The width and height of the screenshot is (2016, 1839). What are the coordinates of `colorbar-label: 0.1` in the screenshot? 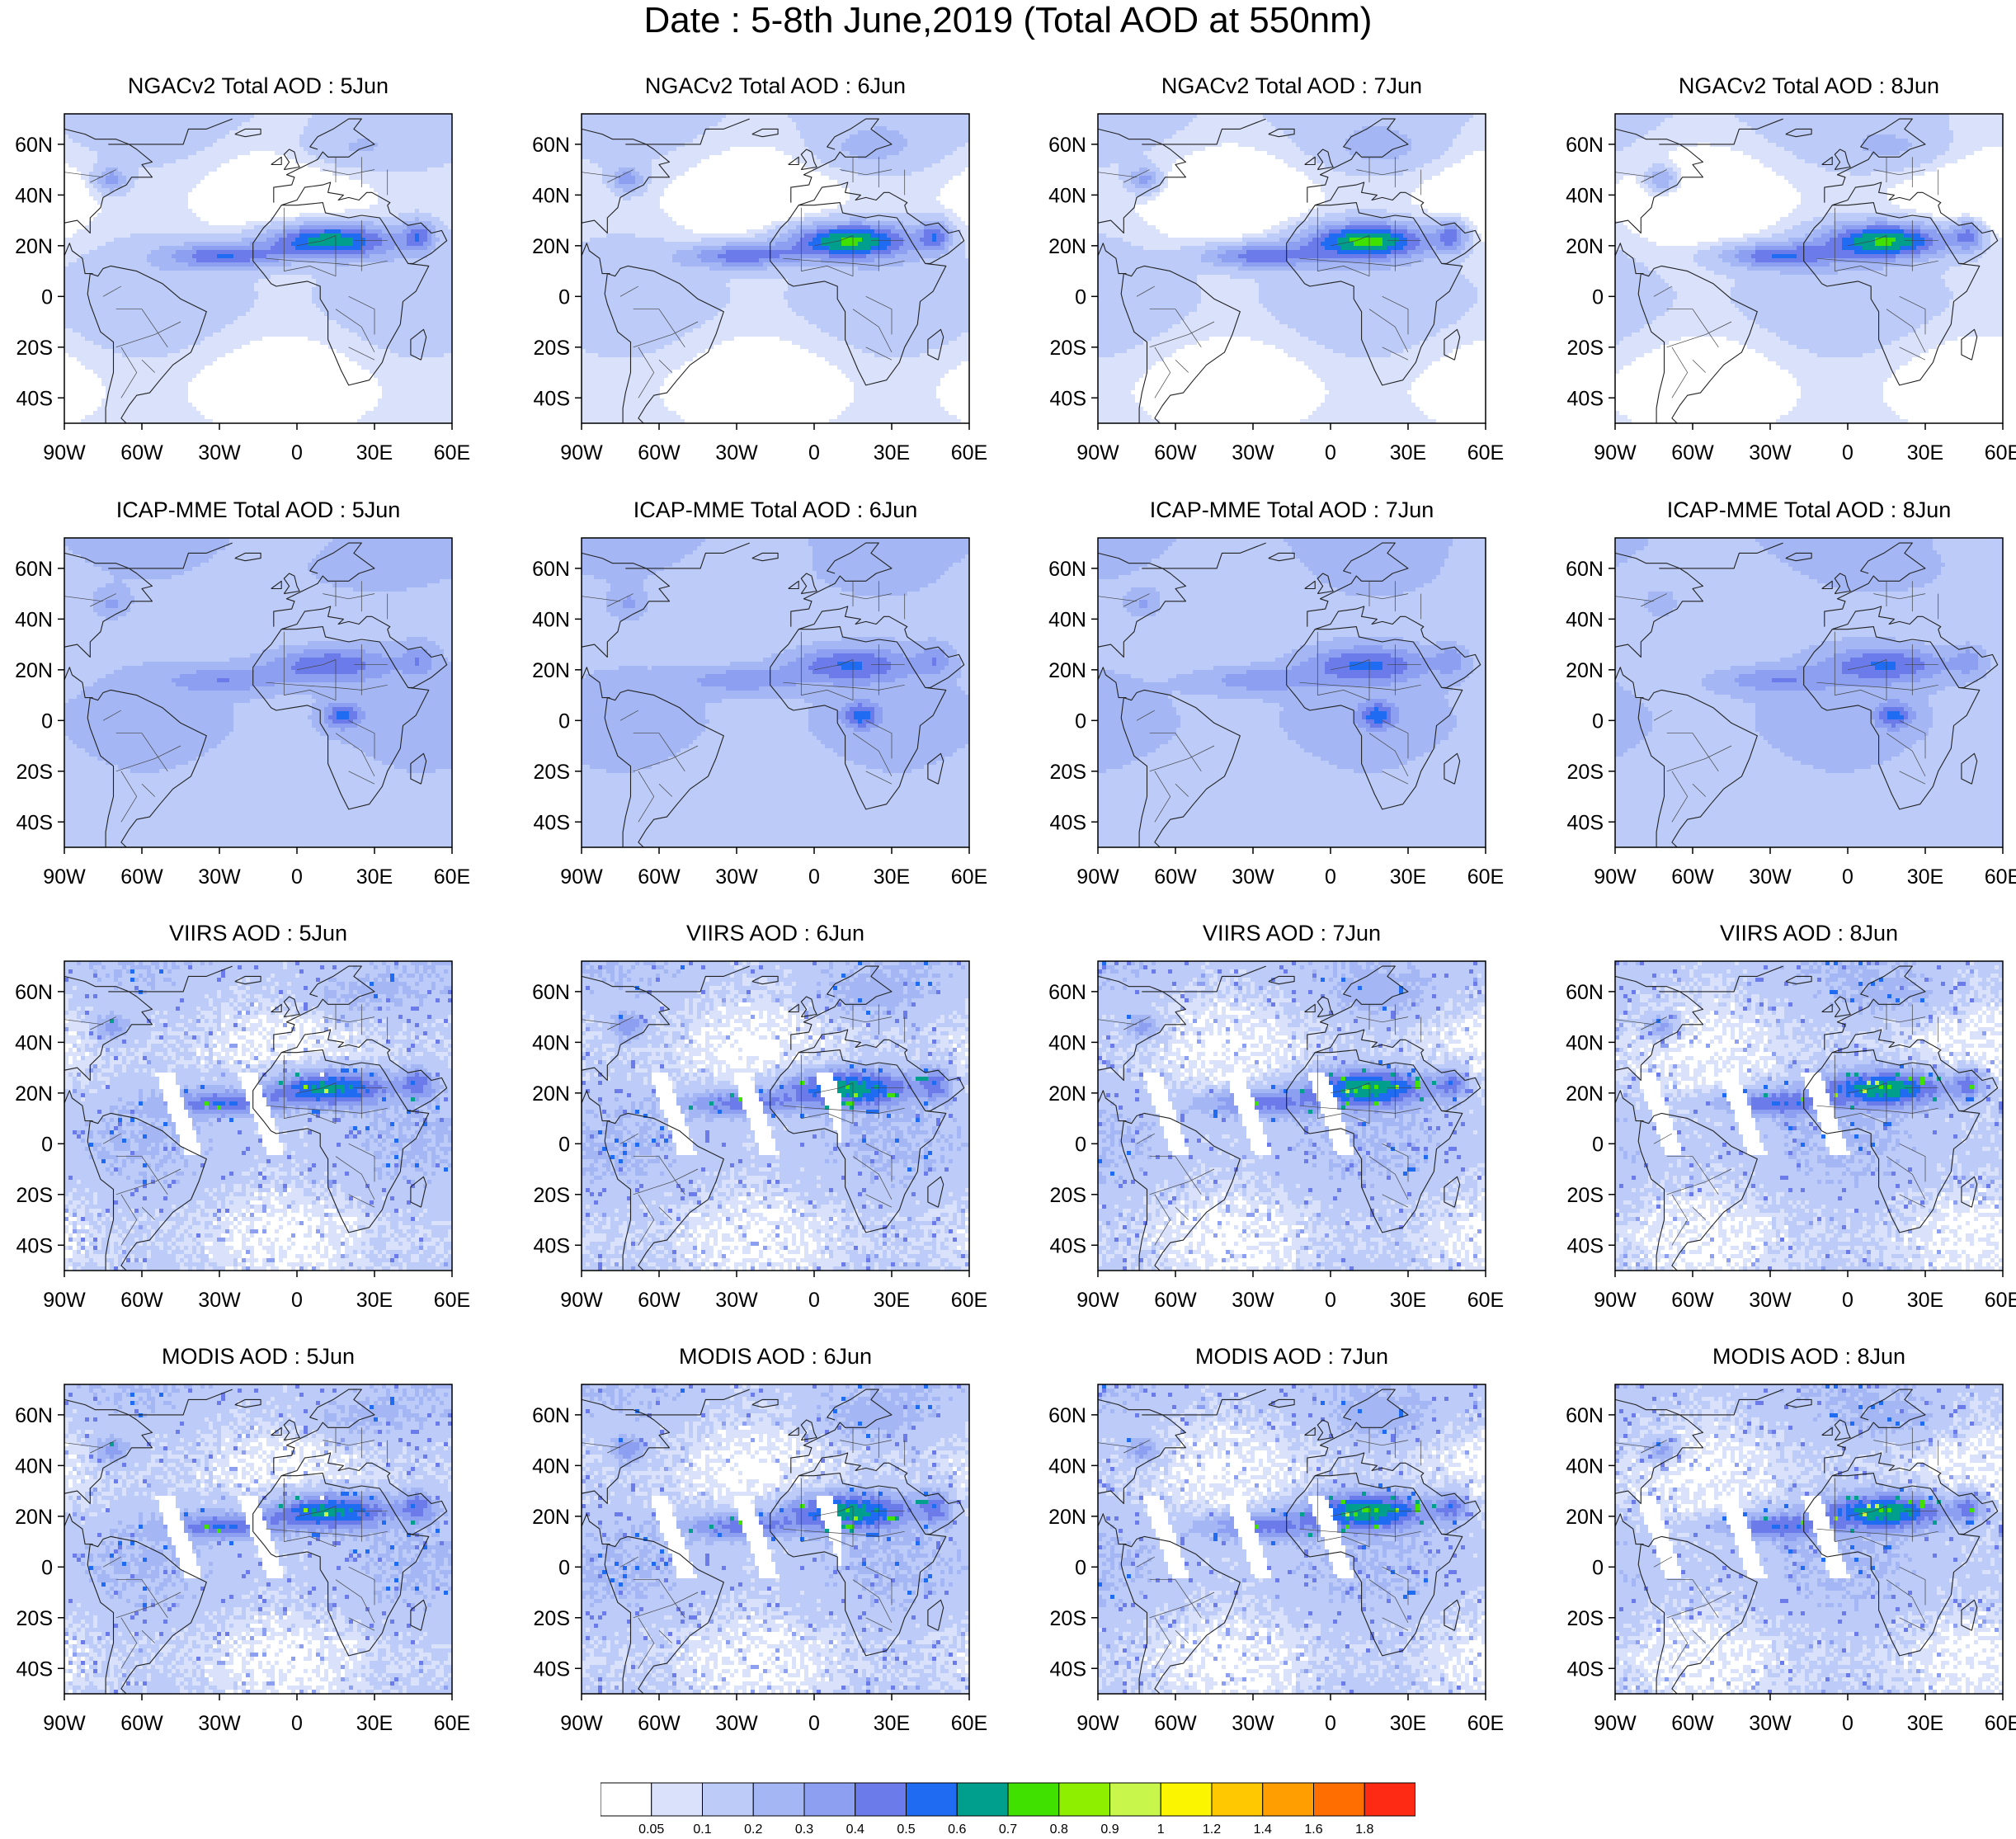 It's located at (702, 1828).